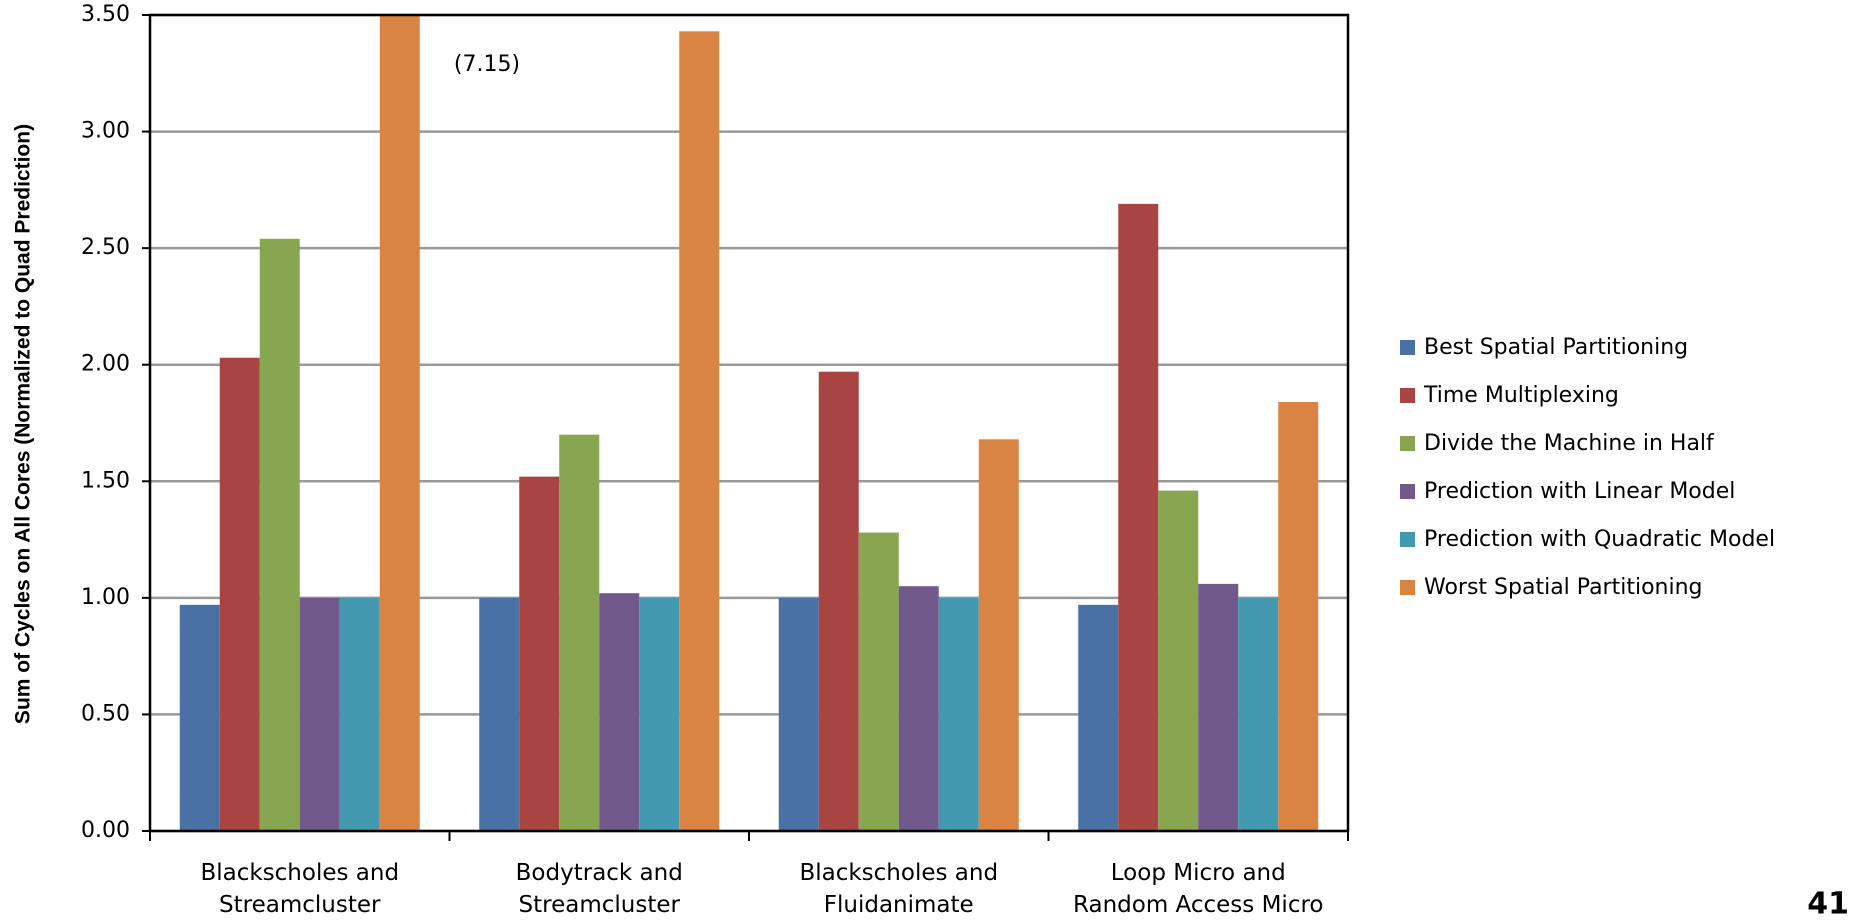 The width and height of the screenshot is (1849, 921). What do you see at coordinates (105, 247) in the screenshot?
I see `y-tick-label: 2.50` at bounding box center [105, 247].